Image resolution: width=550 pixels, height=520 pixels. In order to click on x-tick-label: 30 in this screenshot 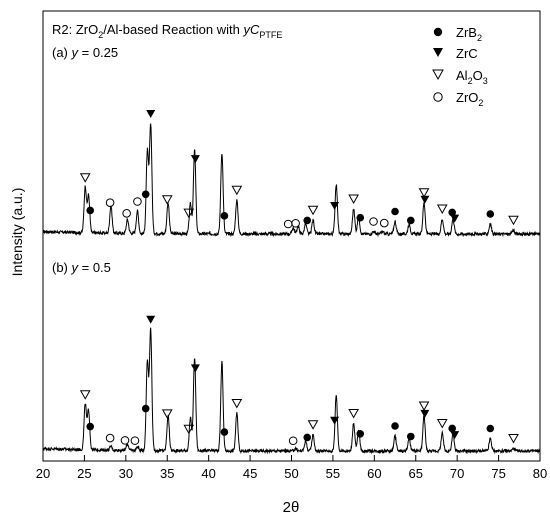, I will do `click(126, 473)`.